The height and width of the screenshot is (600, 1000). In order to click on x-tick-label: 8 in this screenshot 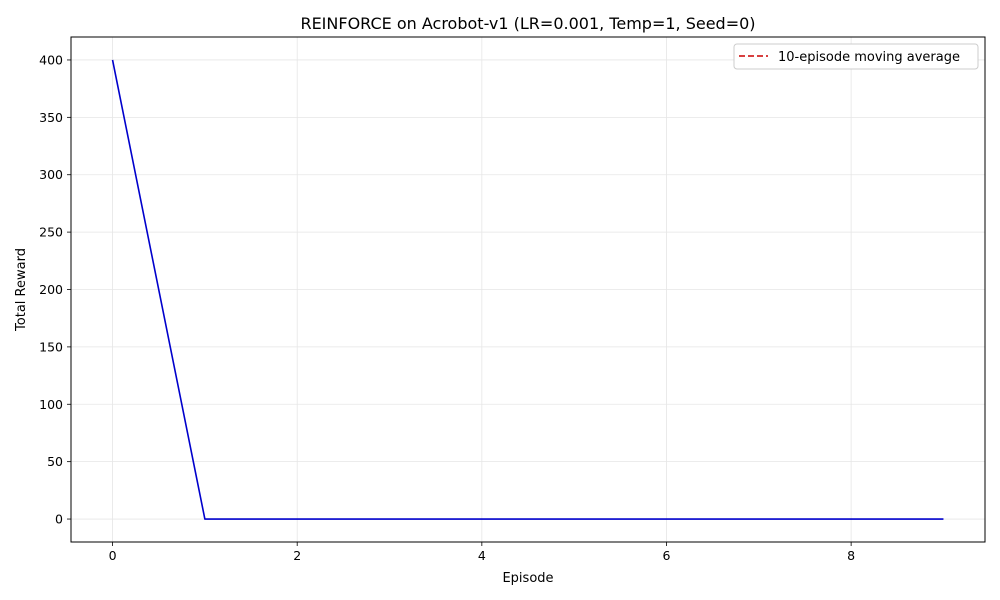, I will do `click(851, 555)`.